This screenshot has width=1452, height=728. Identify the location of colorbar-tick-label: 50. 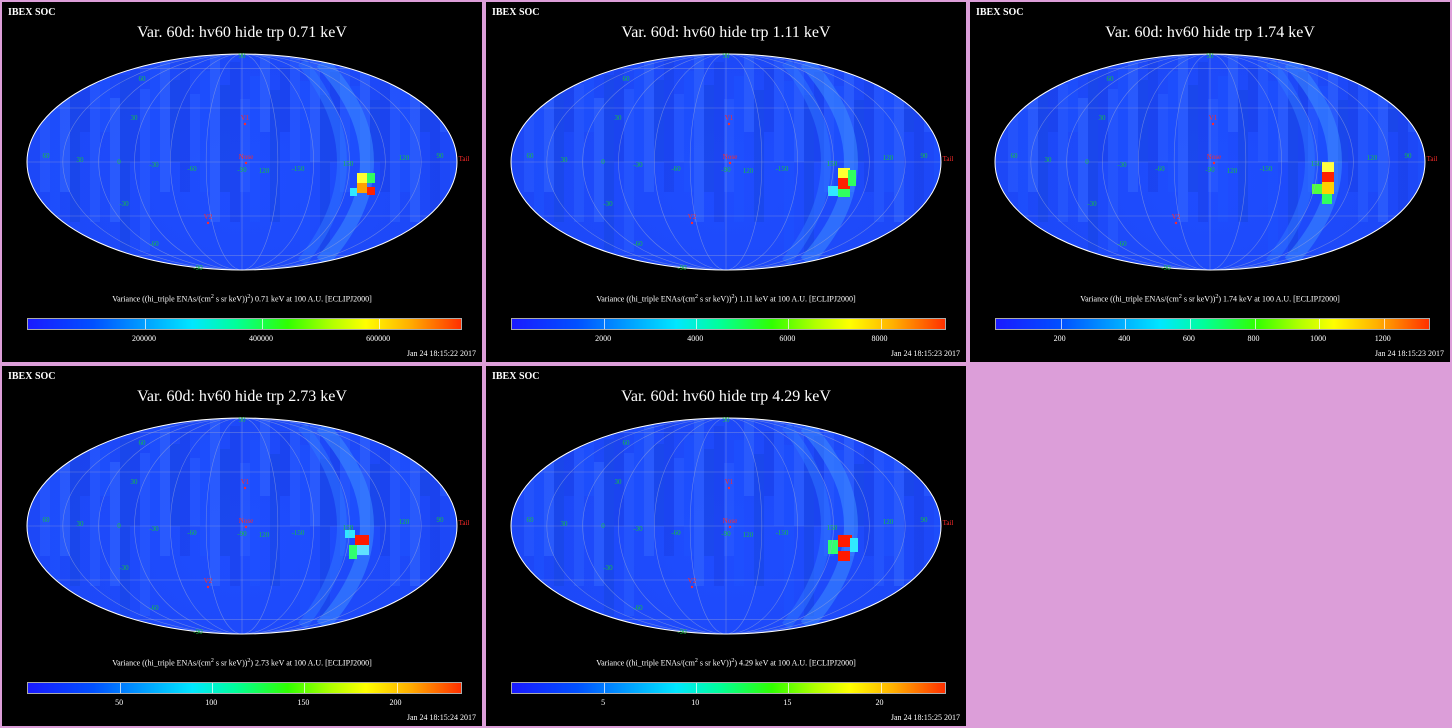
(119, 702).